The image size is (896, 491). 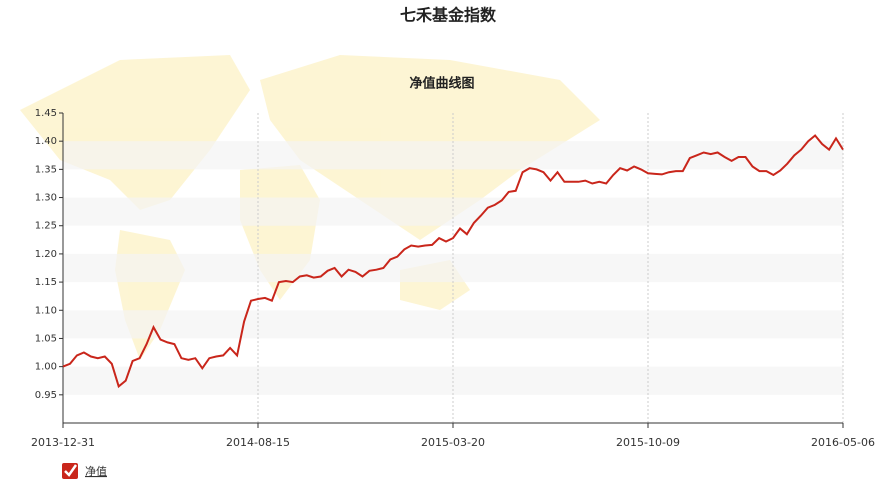 I want to click on y-tick-label: 0.95, so click(x=46, y=395).